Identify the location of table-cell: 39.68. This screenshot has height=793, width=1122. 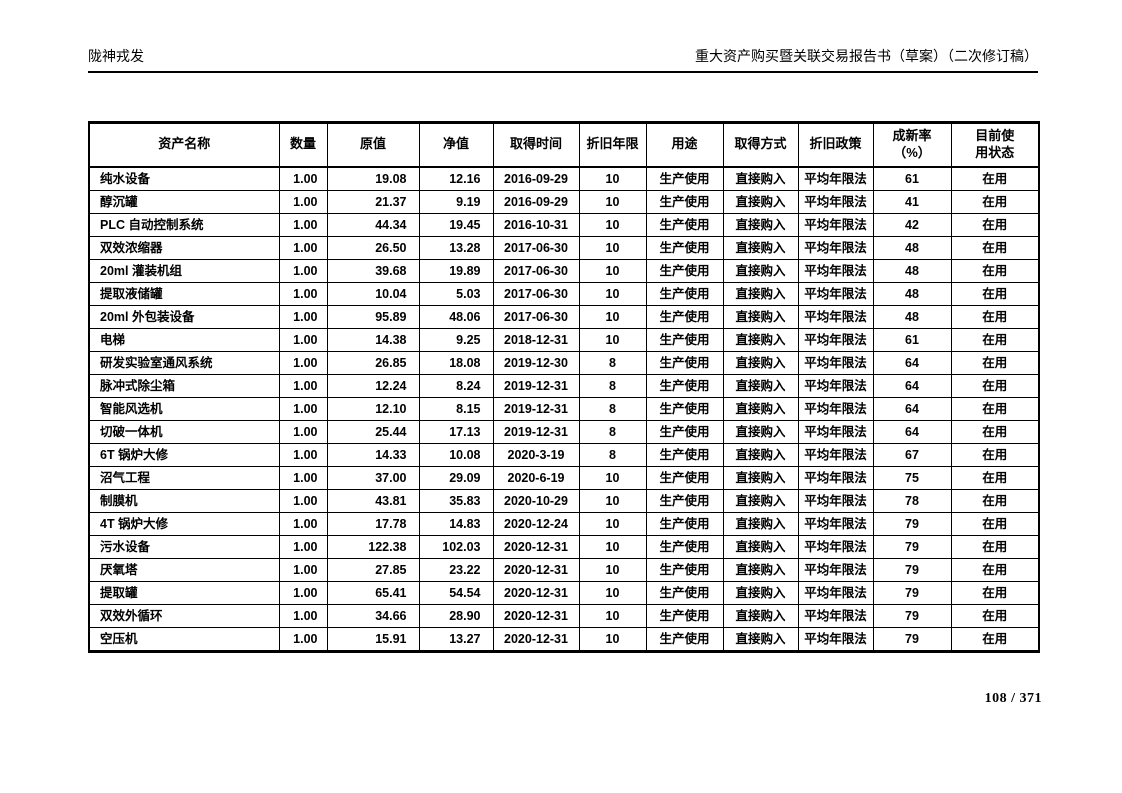
(373, 270).